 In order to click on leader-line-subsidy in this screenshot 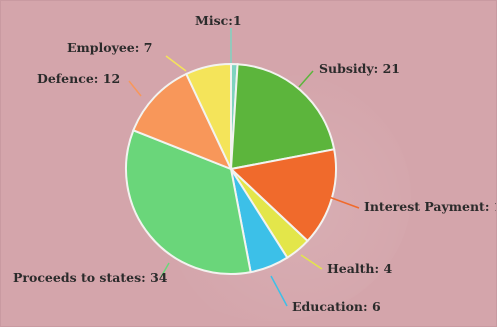, I will do `click(306, 79)`.